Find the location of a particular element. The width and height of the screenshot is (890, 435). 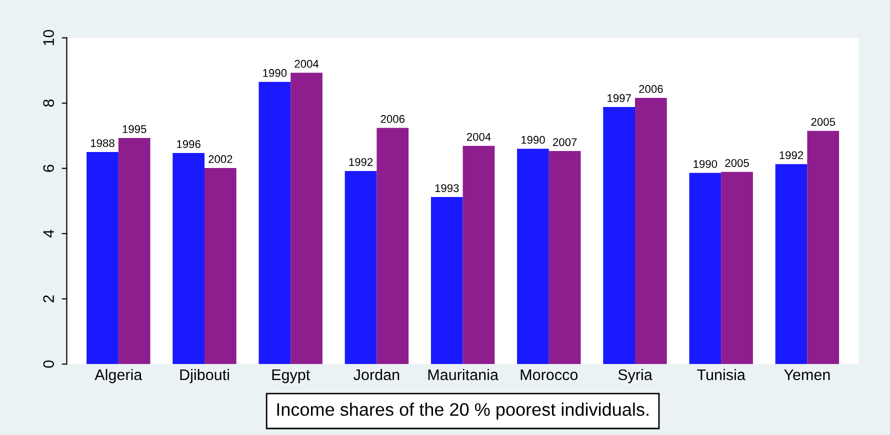

x-axis-title: Income shares of the 20 % poorest individuals. is located at coordinates (462, 411).